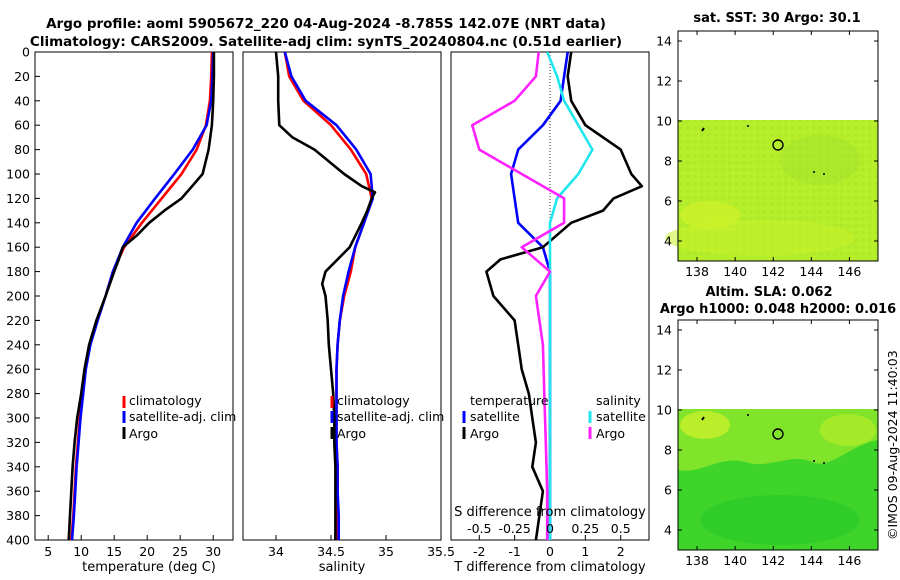 This screenshot has width=900, height=580. Describe the element at coordinates (509, 400) in the screenshot. I see `legend-temperature-title: temperature` at that location.